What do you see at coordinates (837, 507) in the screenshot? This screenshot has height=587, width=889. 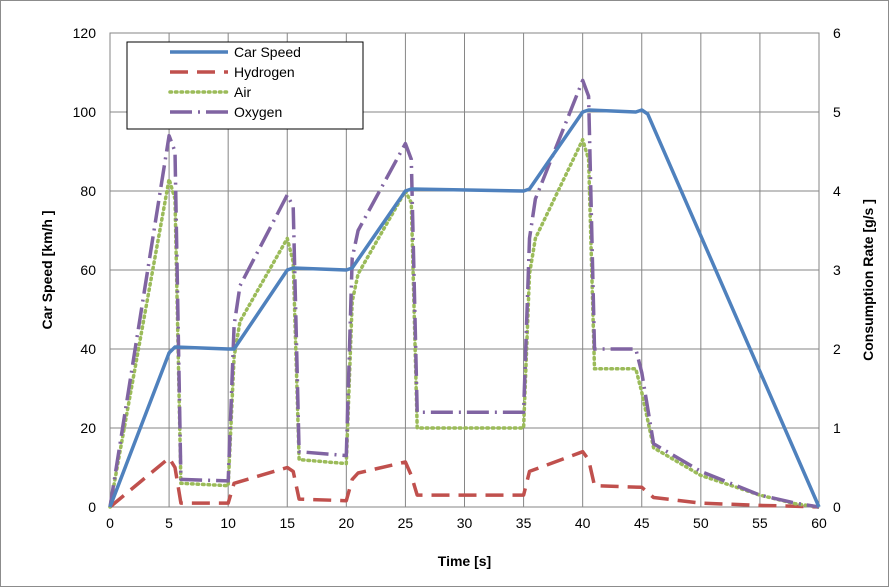 I see `y-right-tick-label: 0` at bounding box center [837, 507].